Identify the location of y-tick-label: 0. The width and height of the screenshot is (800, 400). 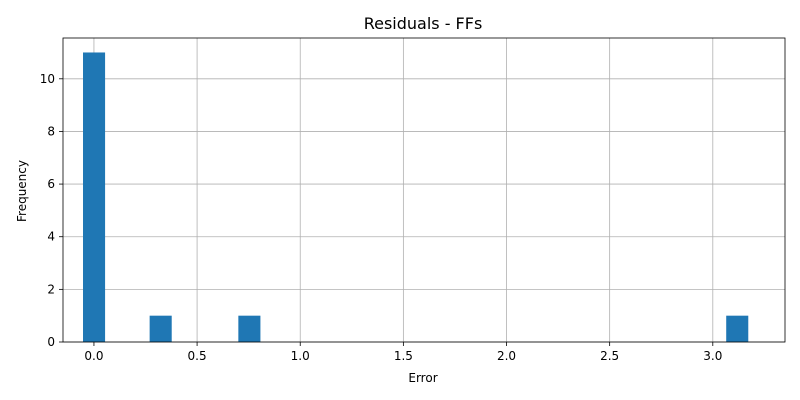
(51, 342).